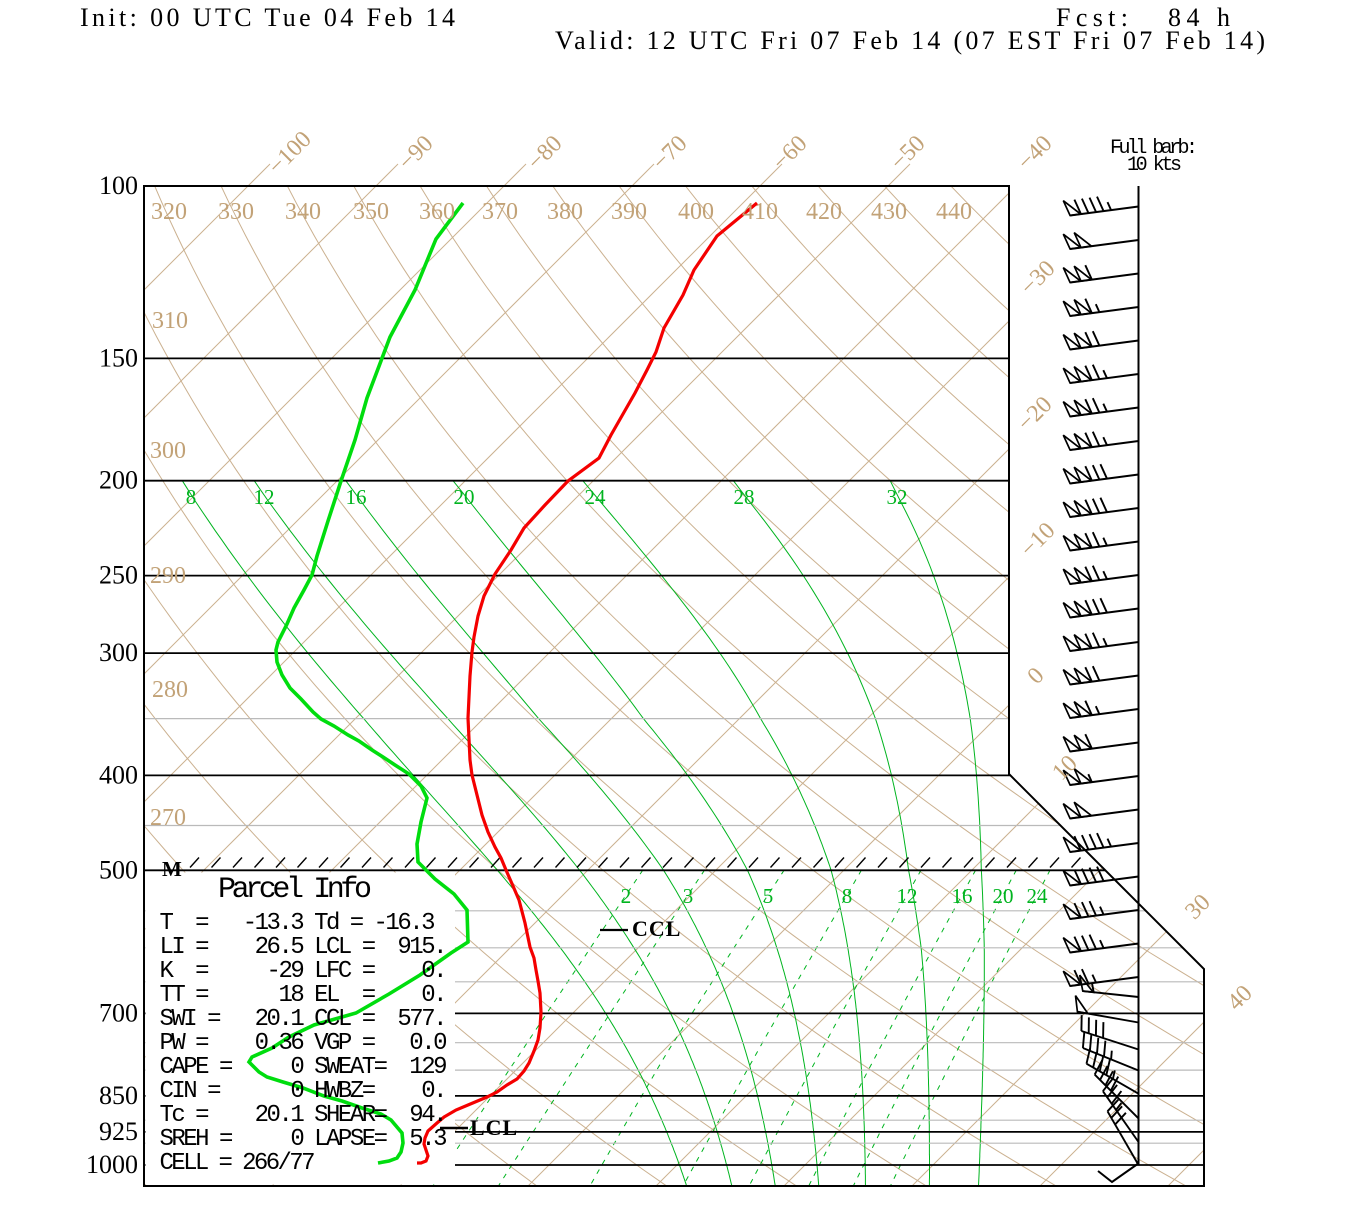  I want to click on svg-text: 925, so click(118, 1131).